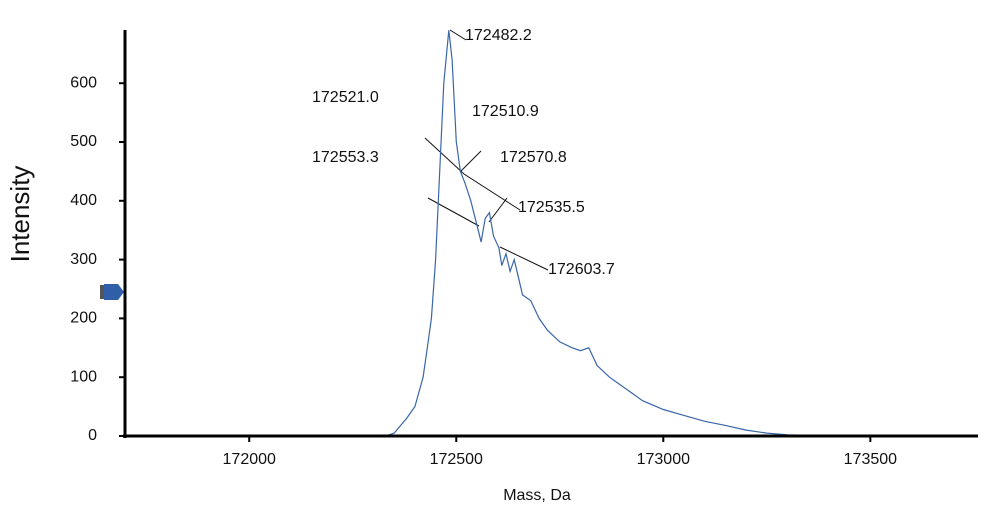  I want to click on y-tick-label: 500, so click(83, 141).